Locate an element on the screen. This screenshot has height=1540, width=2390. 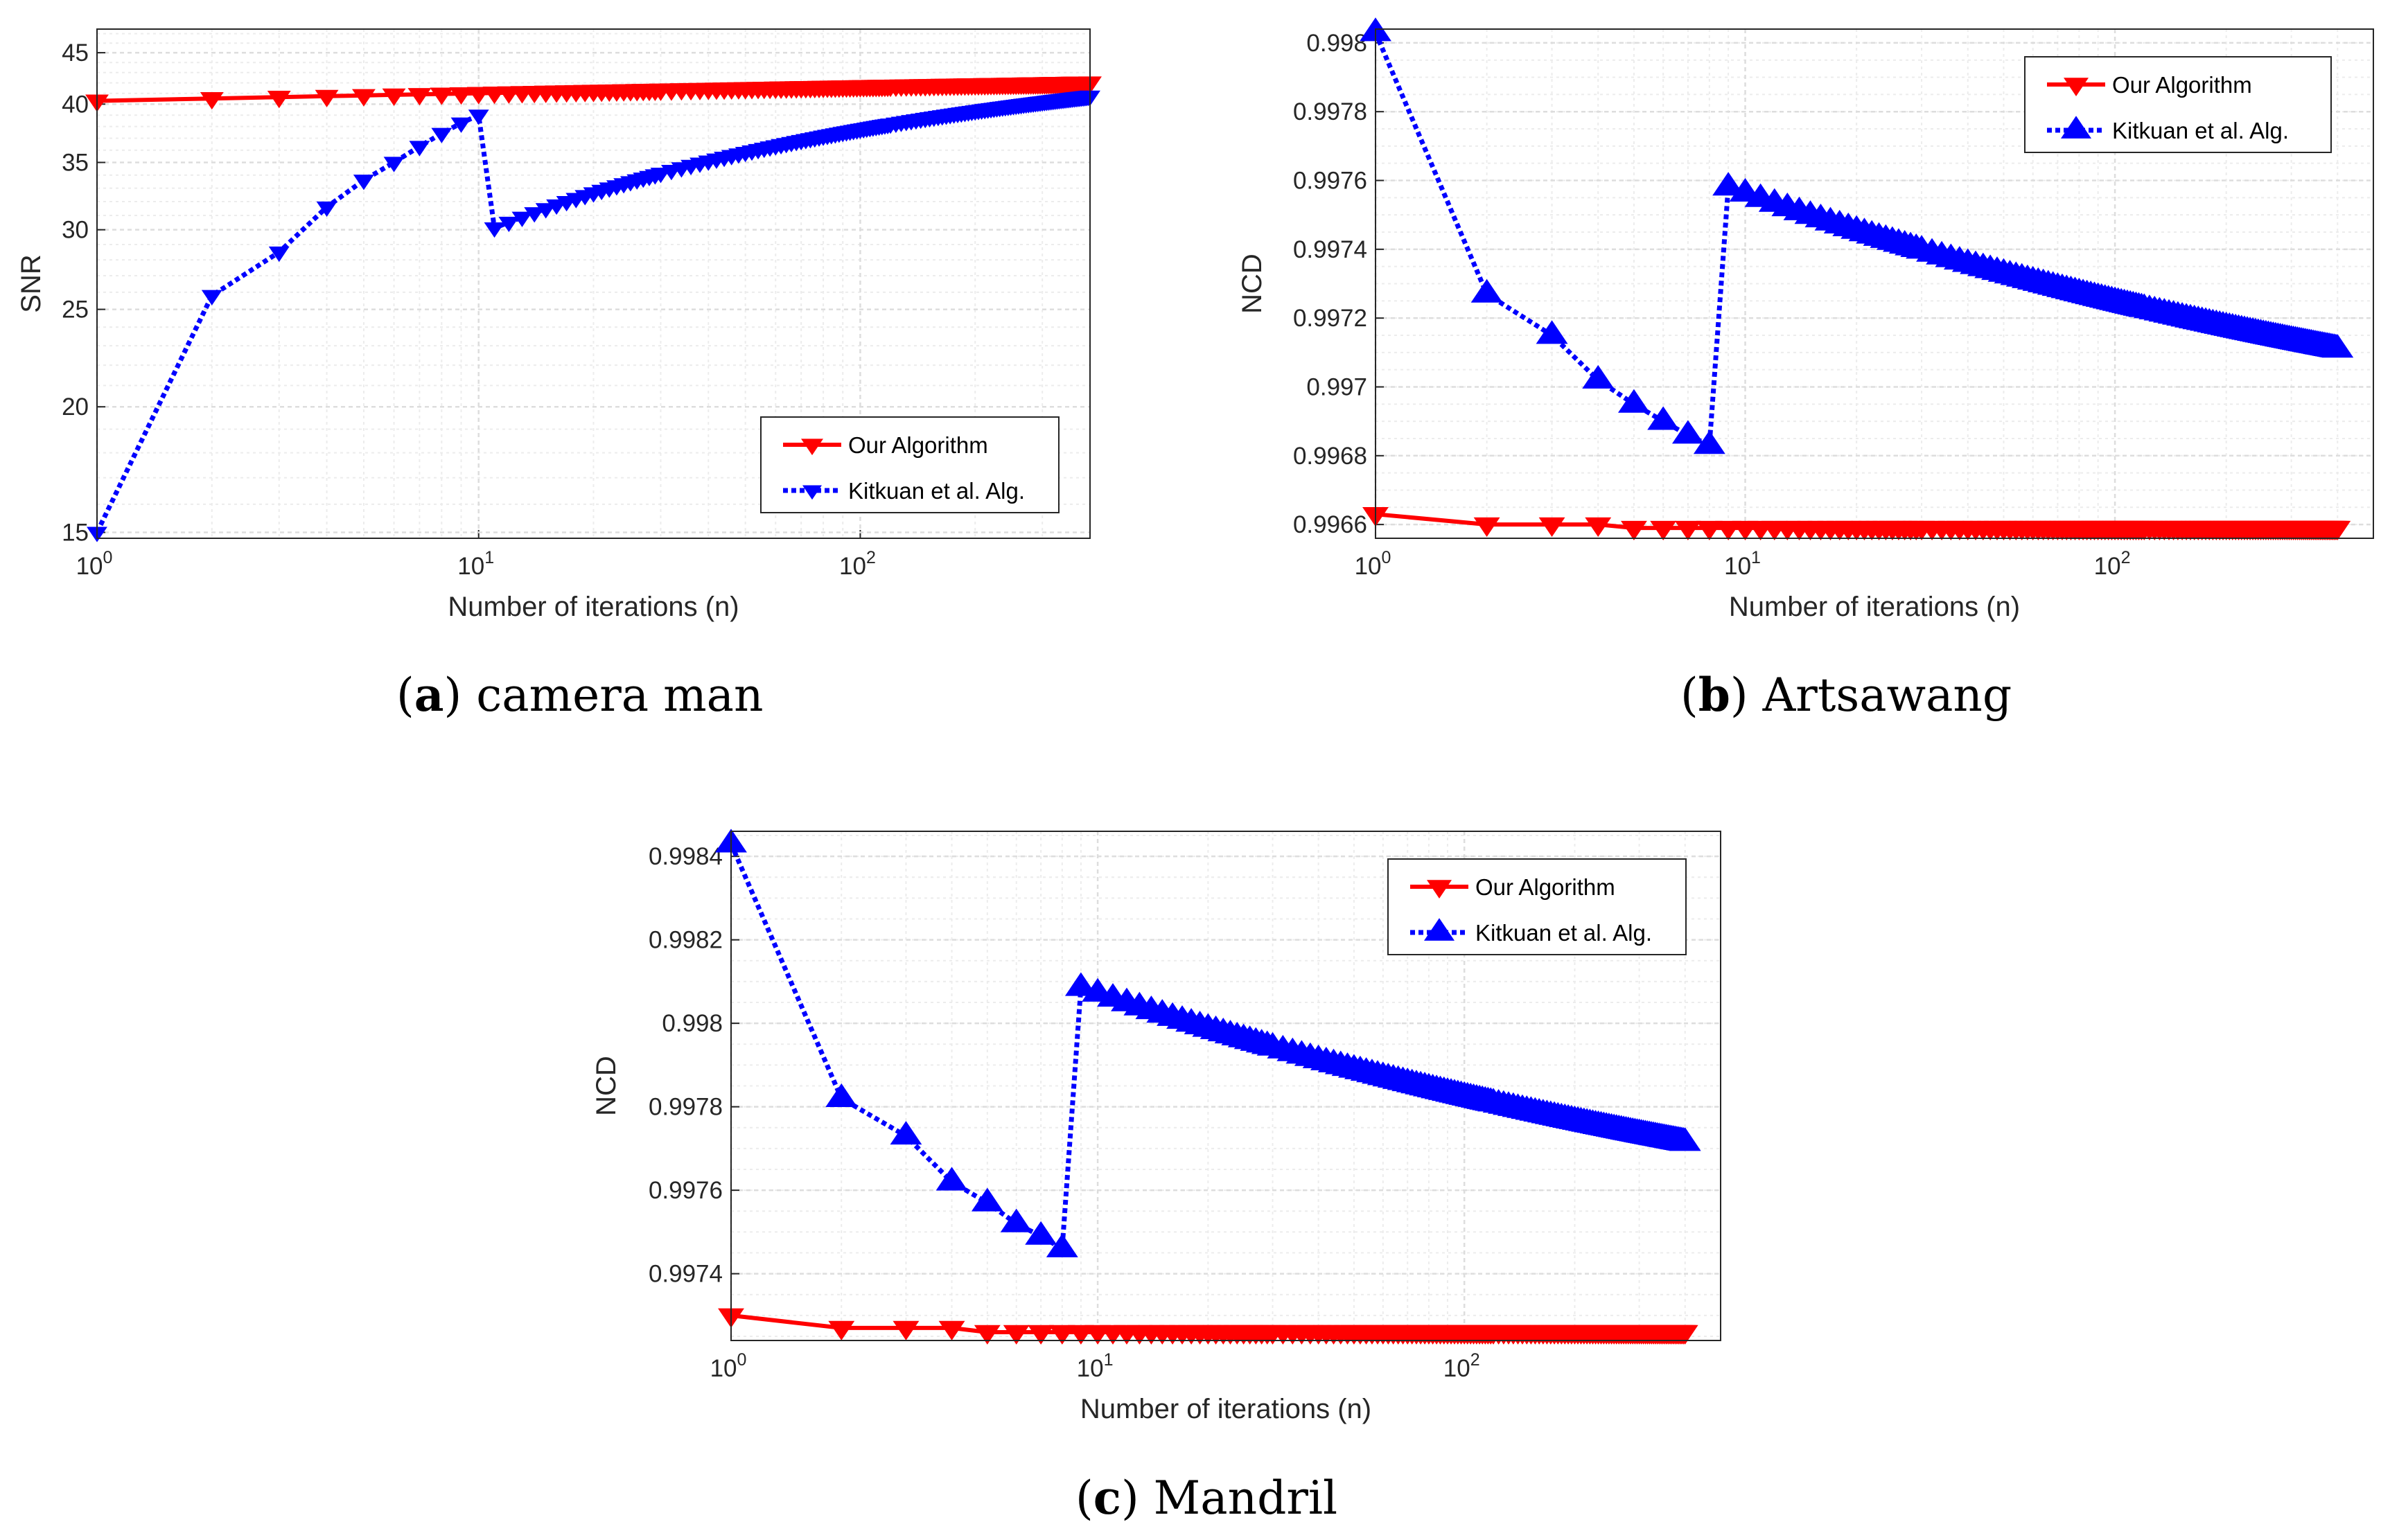
y-tick-label: 0.9978 is located at coordinates (1330, 111).